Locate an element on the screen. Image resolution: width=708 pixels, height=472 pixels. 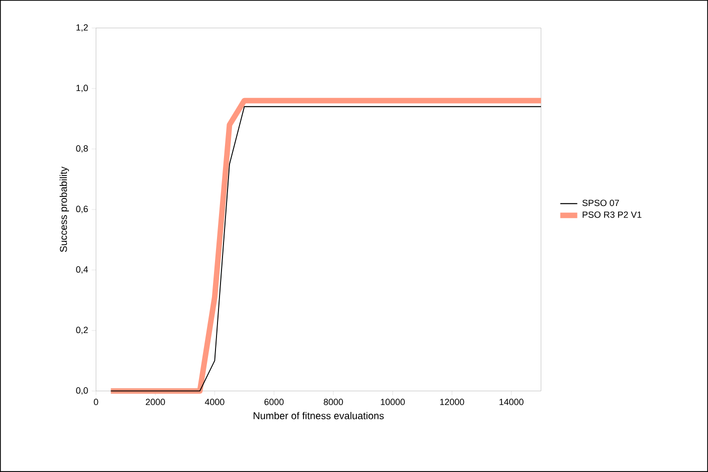
y-tick-label: 0,2 is located at coordinates (82, 330).